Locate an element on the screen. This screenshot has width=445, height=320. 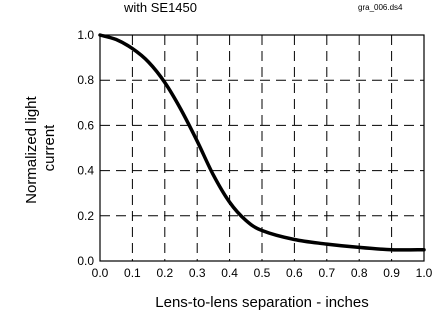
x-tick-label: 0.8 is located at coordinates (359, 273).